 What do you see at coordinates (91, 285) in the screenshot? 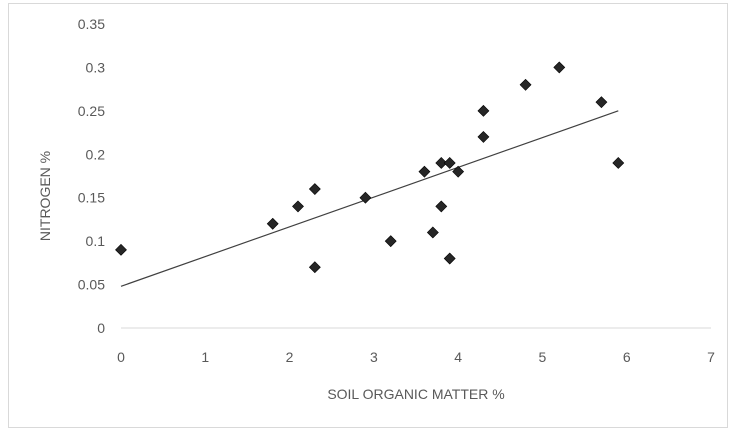
I see `y-tick-label: 0.05` at bounding box center [91, 285].